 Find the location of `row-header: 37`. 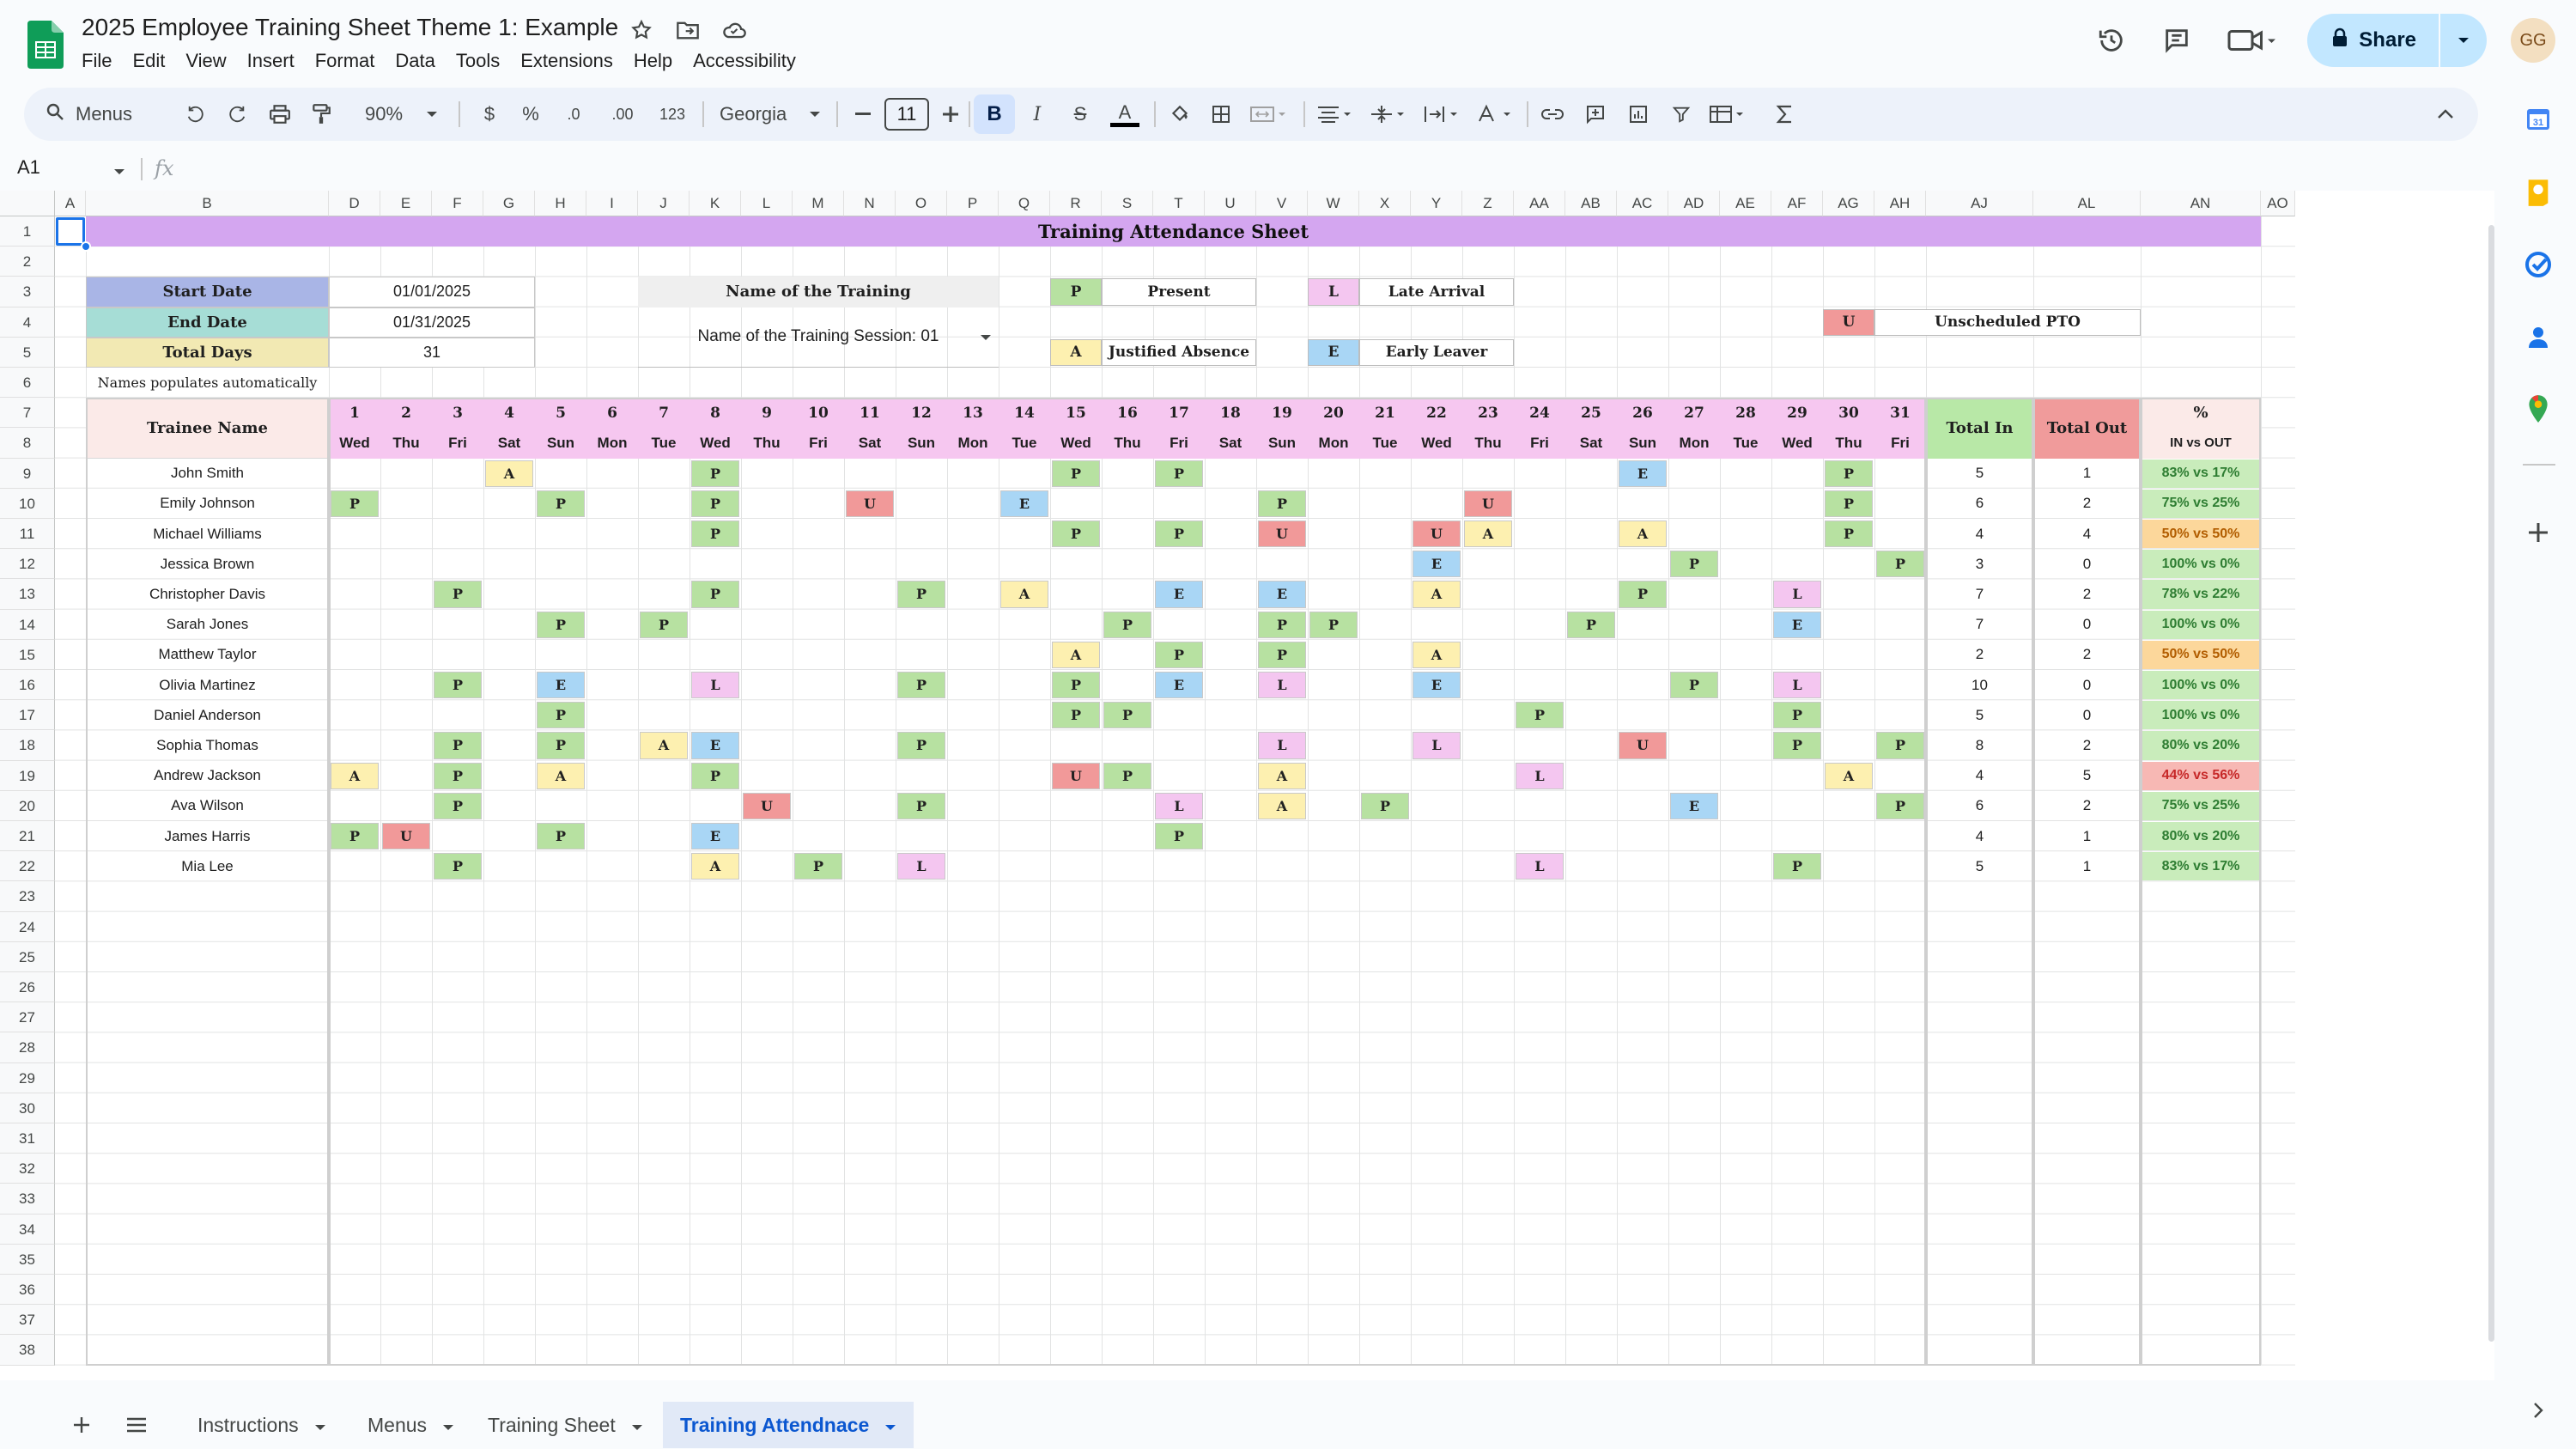

row-header: 37 is located at coordinates (28, 1320).